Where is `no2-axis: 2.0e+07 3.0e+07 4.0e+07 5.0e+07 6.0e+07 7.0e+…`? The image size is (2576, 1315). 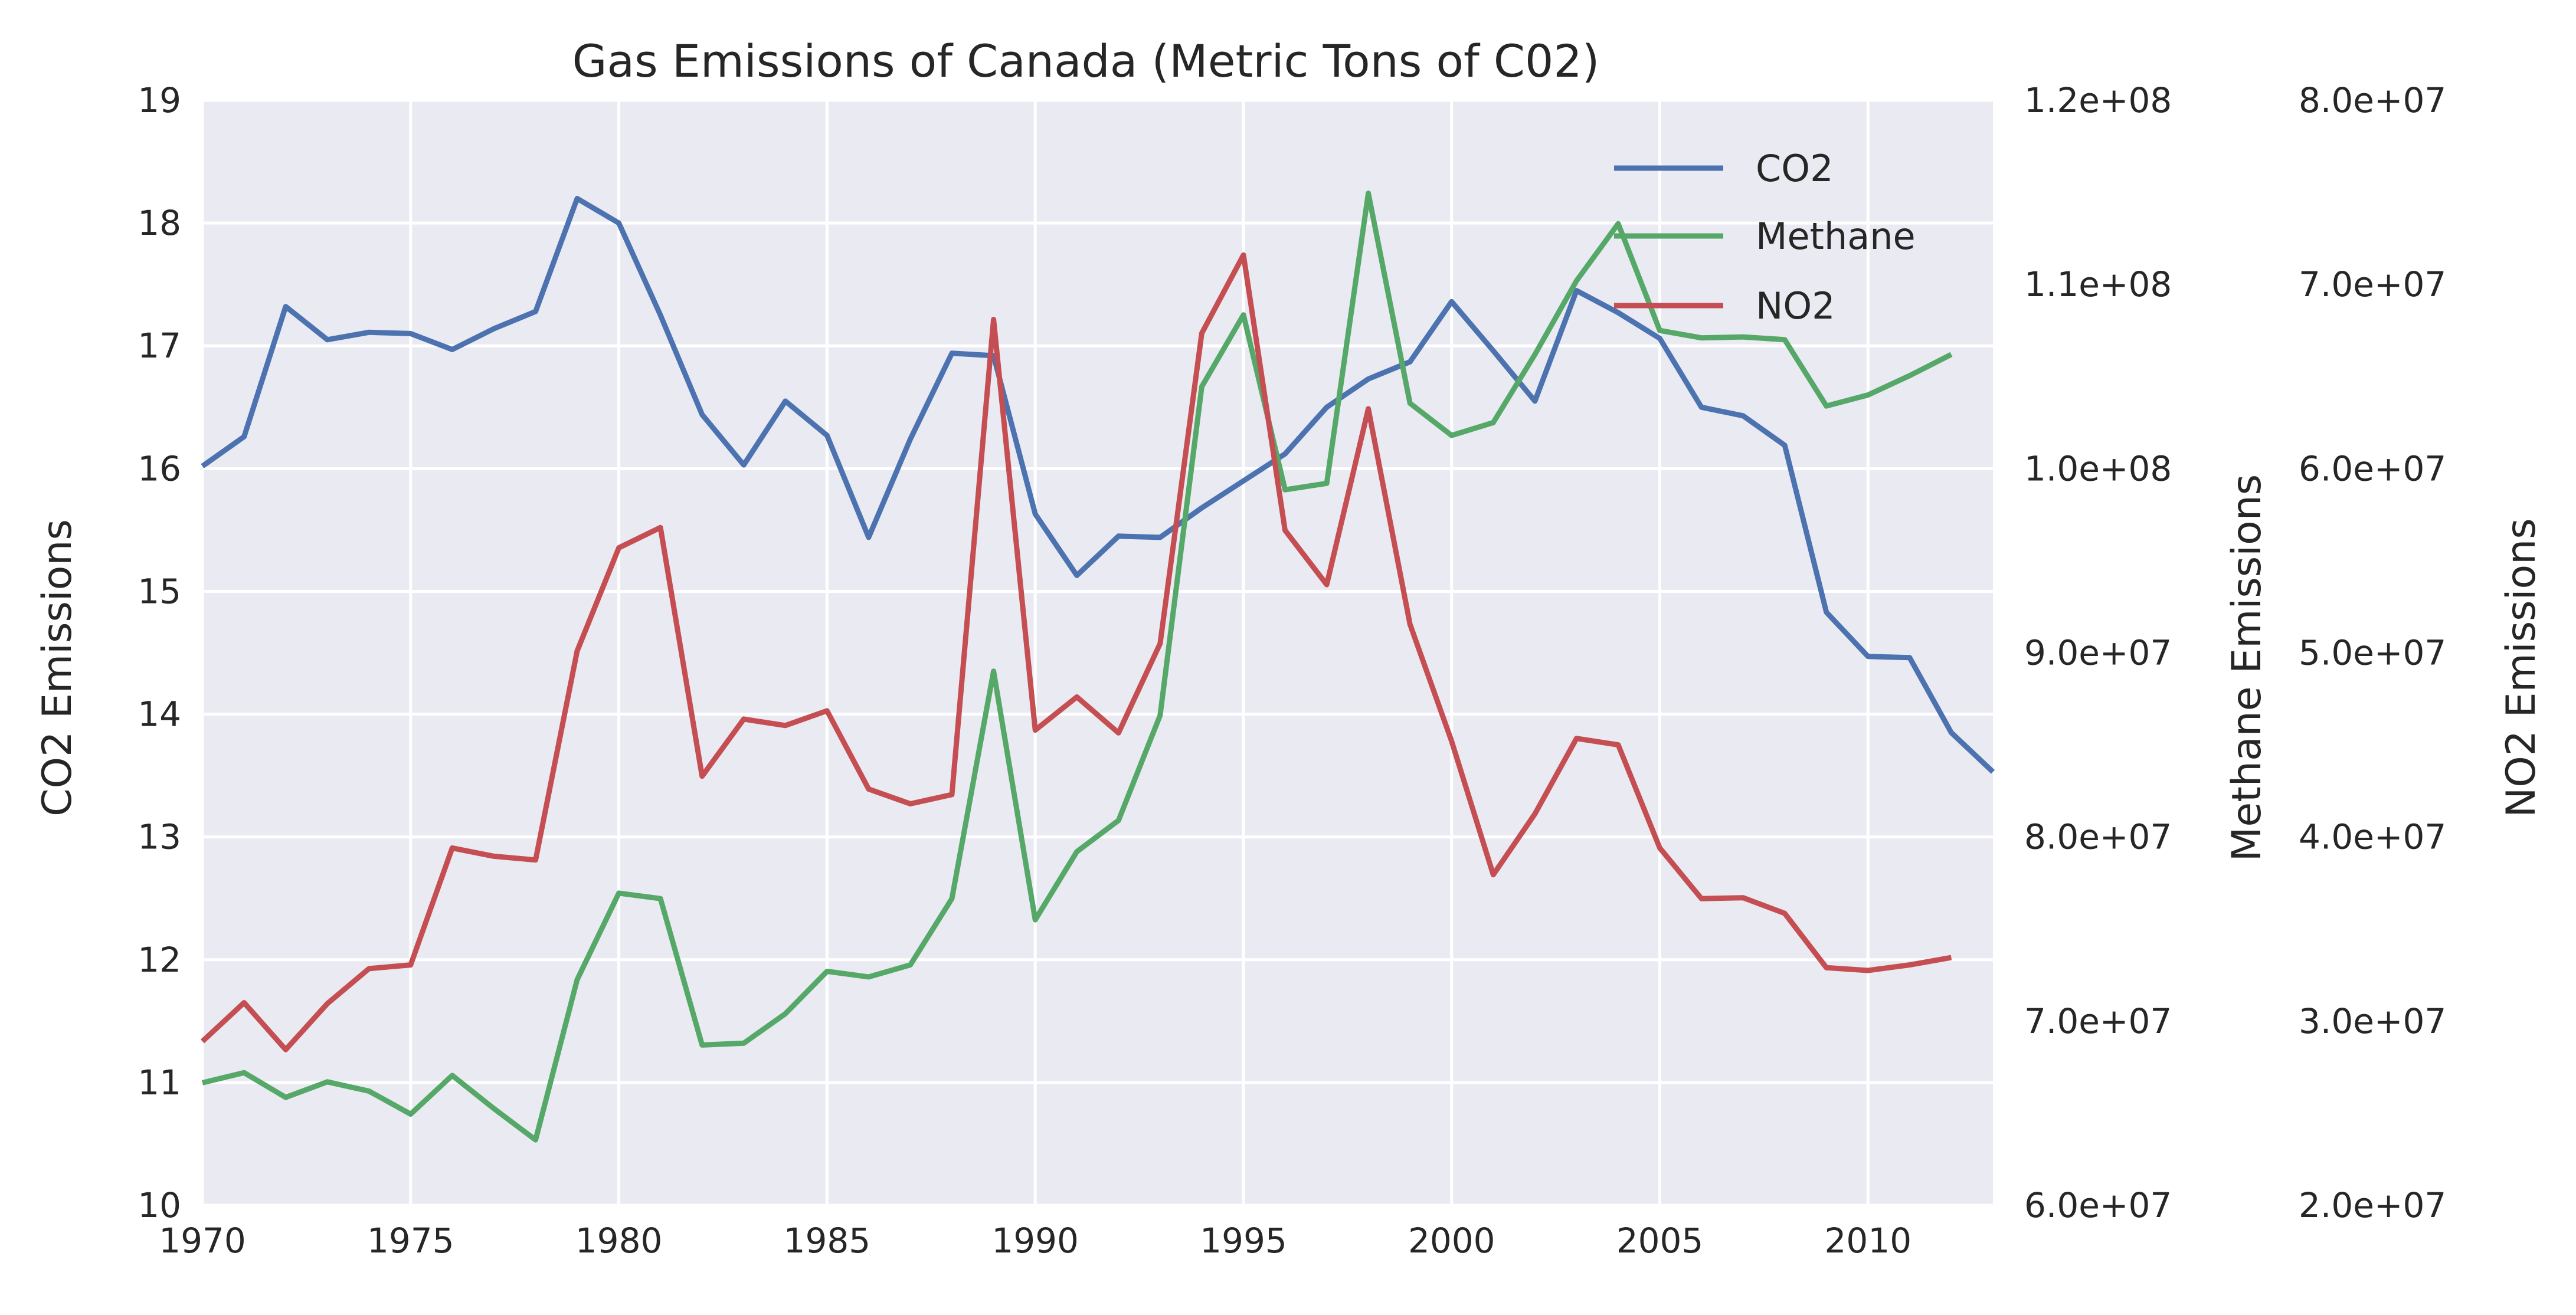 no2-axis: 2.0e+07 3.0e+07 4.0e+07 5.0e+07 6.0e+07 7.0e+… is located at coordinates (2373, 652).